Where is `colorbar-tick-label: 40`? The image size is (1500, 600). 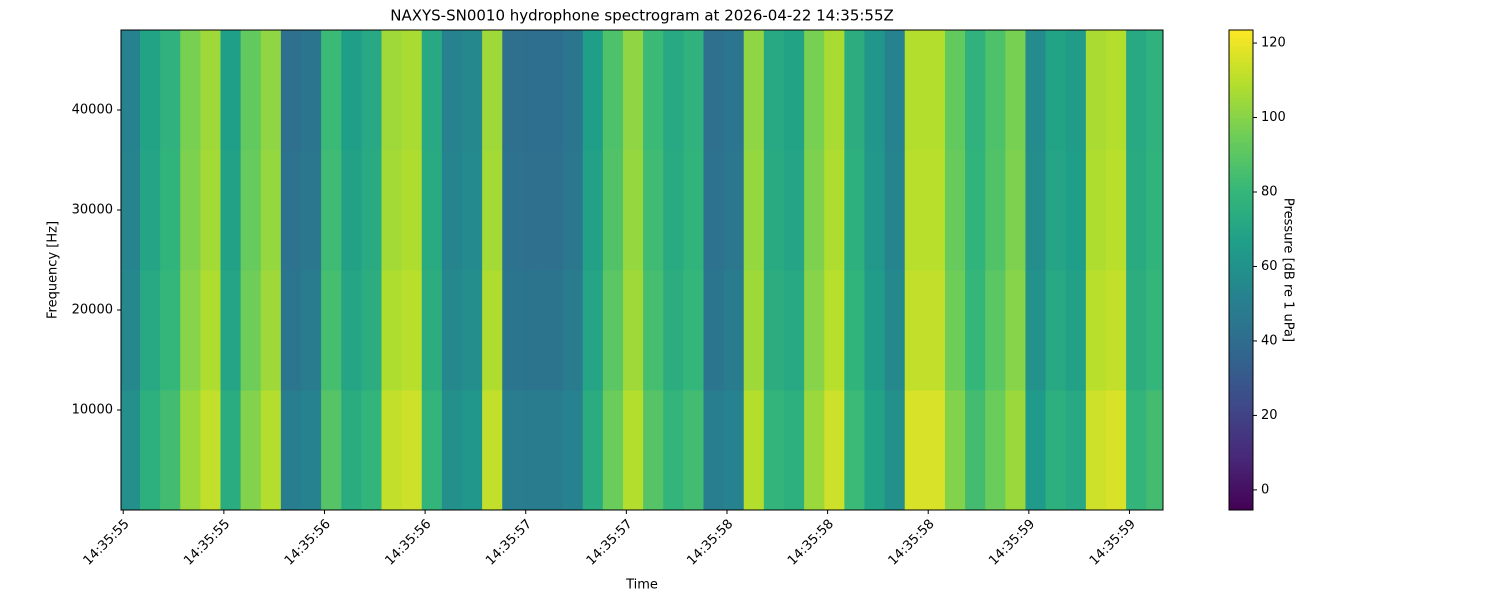 colorbar-tick-label: 40 is located at coordinates (1269, 340).